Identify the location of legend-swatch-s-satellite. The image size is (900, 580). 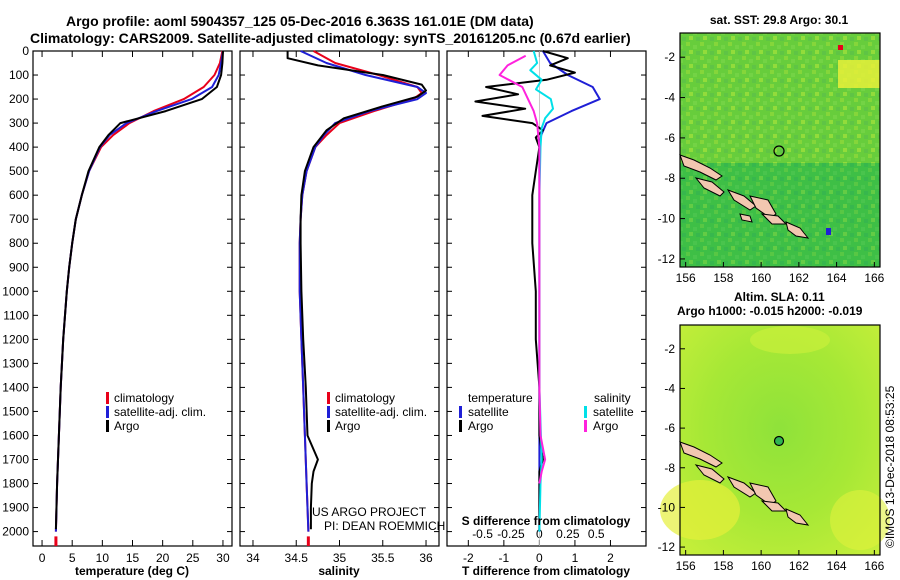
(585, 412).